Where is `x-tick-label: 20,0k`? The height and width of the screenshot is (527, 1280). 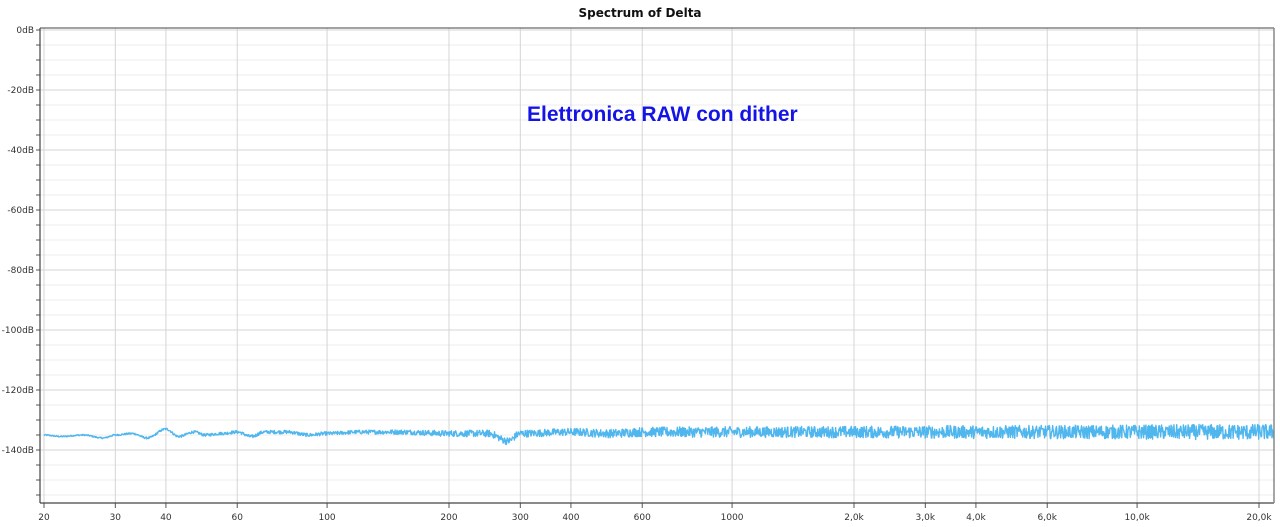
x-tick-label: 20,0k is located at coordinates (1259, 518).